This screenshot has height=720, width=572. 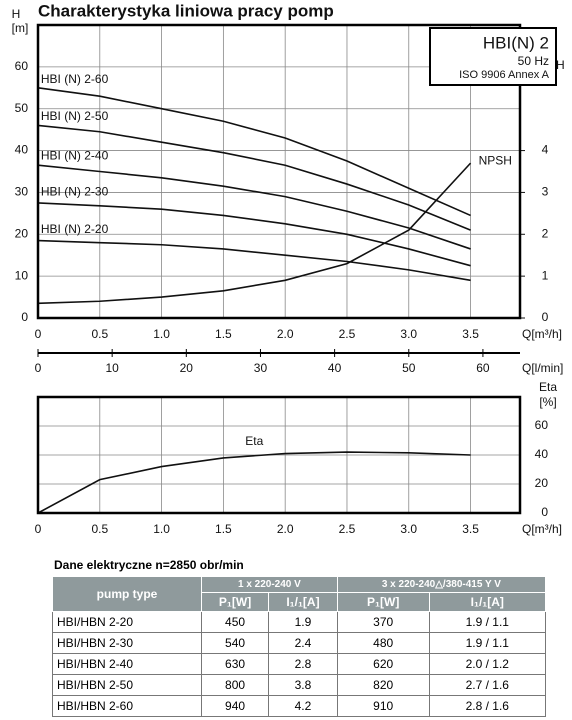 What do you see at coordinates (303, 643) in the screenshot?
I see `table-cell: 2.4` at bounding box center [303, 643].